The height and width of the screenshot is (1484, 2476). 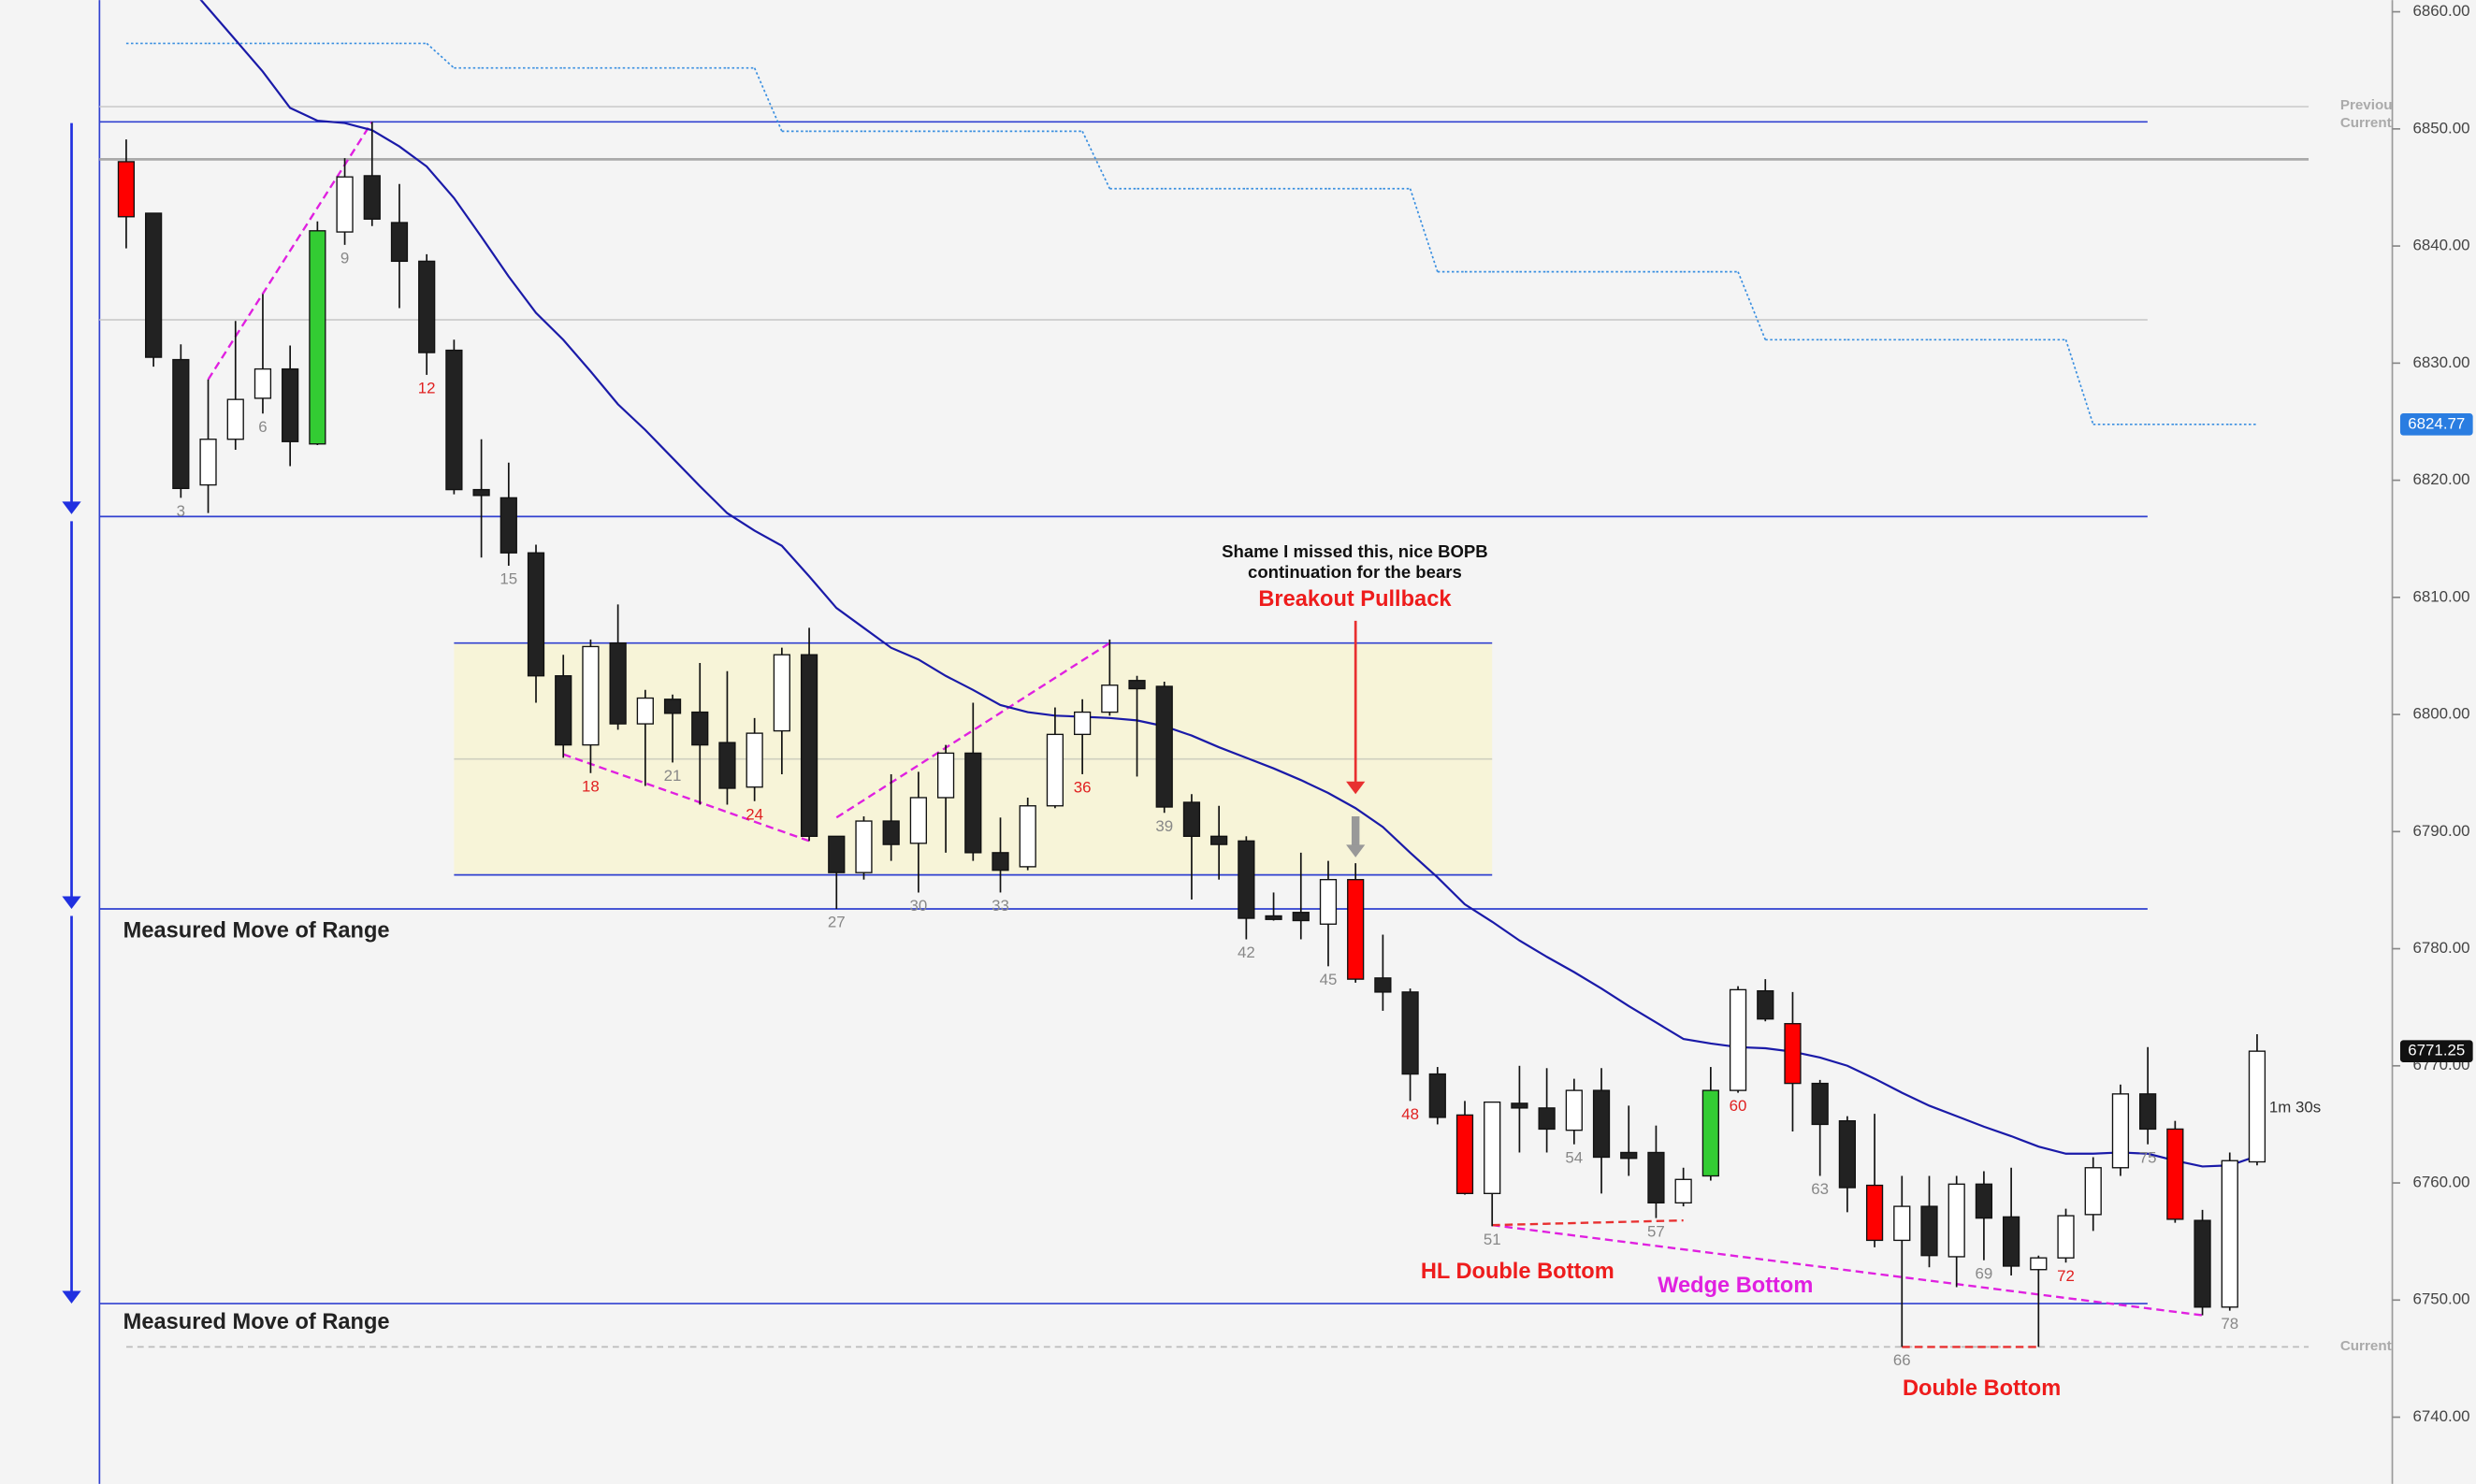 I want to click on price-marker-label: 6771.25, so click(x=2436, y=1050).